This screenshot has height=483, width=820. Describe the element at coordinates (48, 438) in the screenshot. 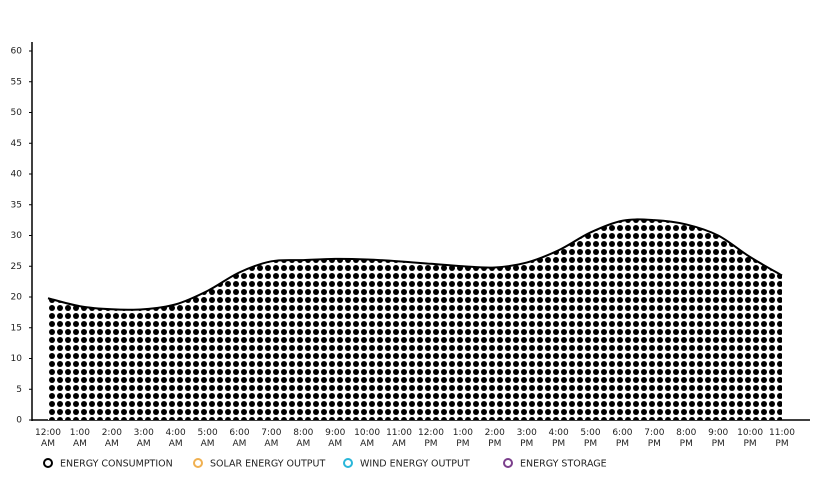

I see `x-tick-label: 12:00 AM` at that location.